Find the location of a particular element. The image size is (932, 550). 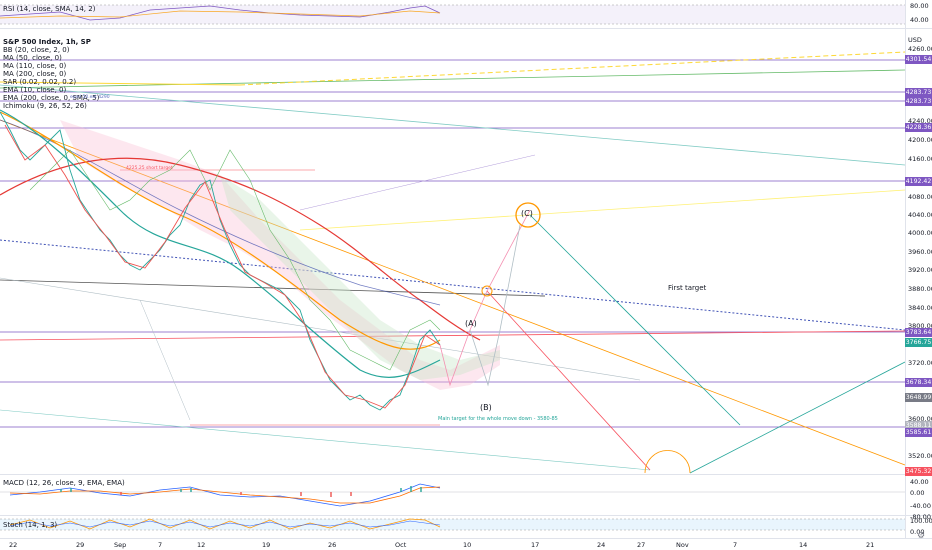

time-tick: 21 is located at coordinates (870, 545).